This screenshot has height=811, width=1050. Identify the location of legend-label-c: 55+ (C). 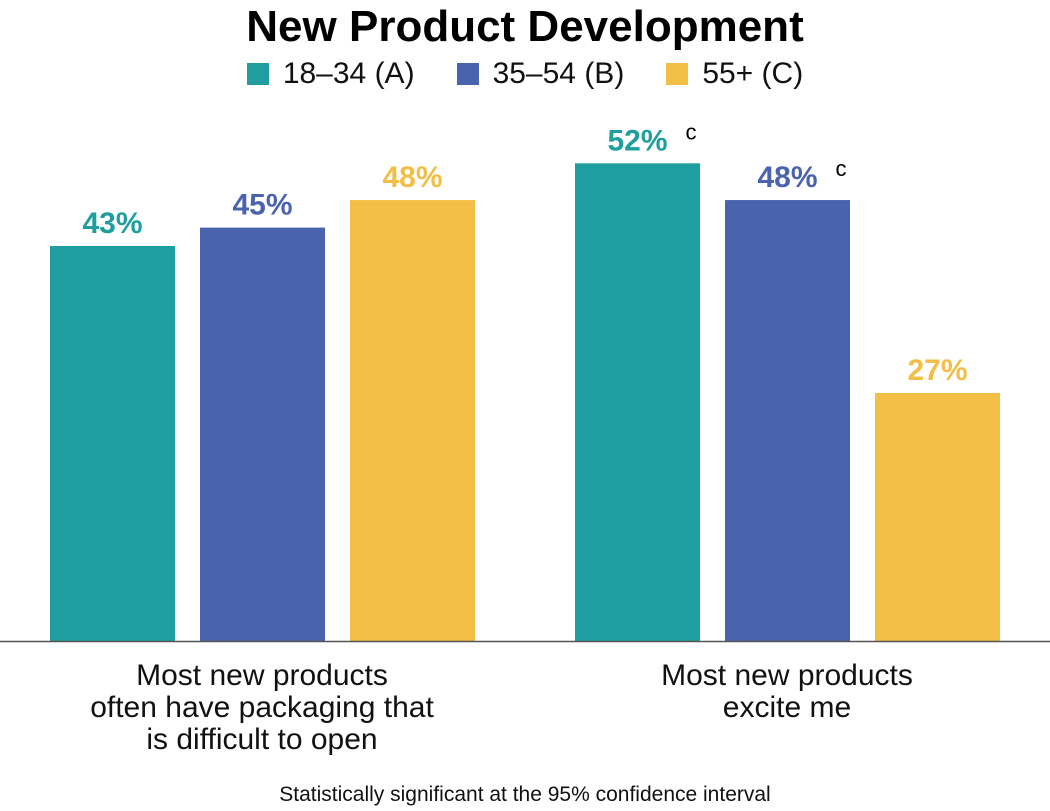
(753, 73).